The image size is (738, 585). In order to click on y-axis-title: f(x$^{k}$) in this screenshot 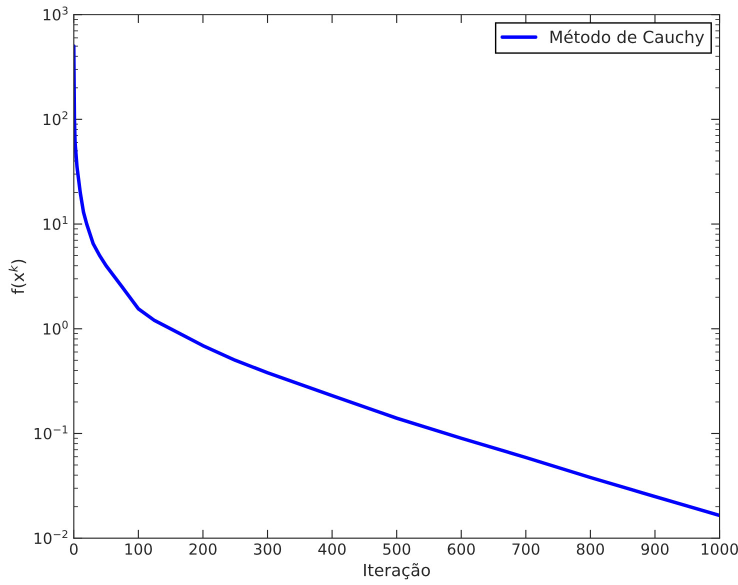, I will do `click(17, 277)`.